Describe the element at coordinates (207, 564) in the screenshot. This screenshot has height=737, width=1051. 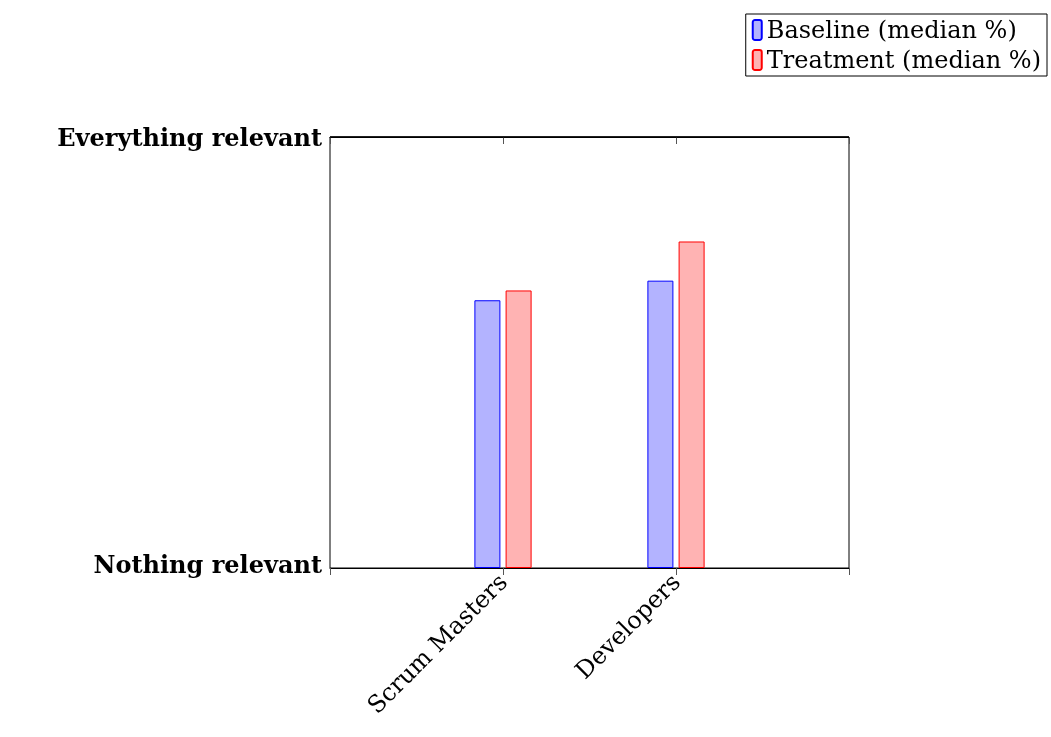
I see `annotation: Nothing relevant` at that location.